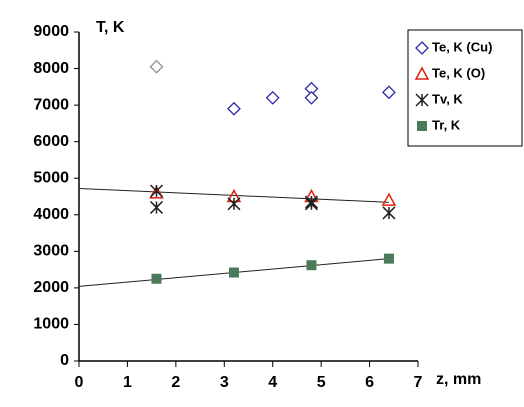 This screenshot has height=407, width=524. What do you see at coordinates (51, 104) in the screenshot?
I see `y-tick-label: 7000` at bounding box center [51, 104].